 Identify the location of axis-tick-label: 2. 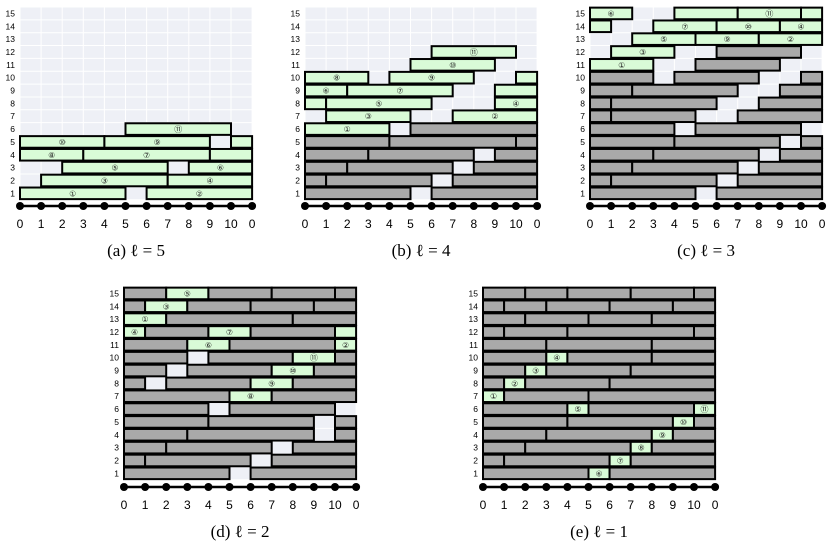
(166, 505).